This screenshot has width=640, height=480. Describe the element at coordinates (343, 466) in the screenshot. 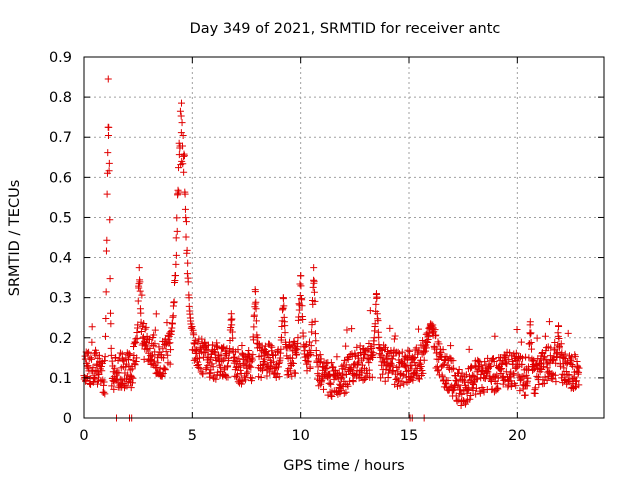

I see `x-axis-label: GPS time / hours` at that location.